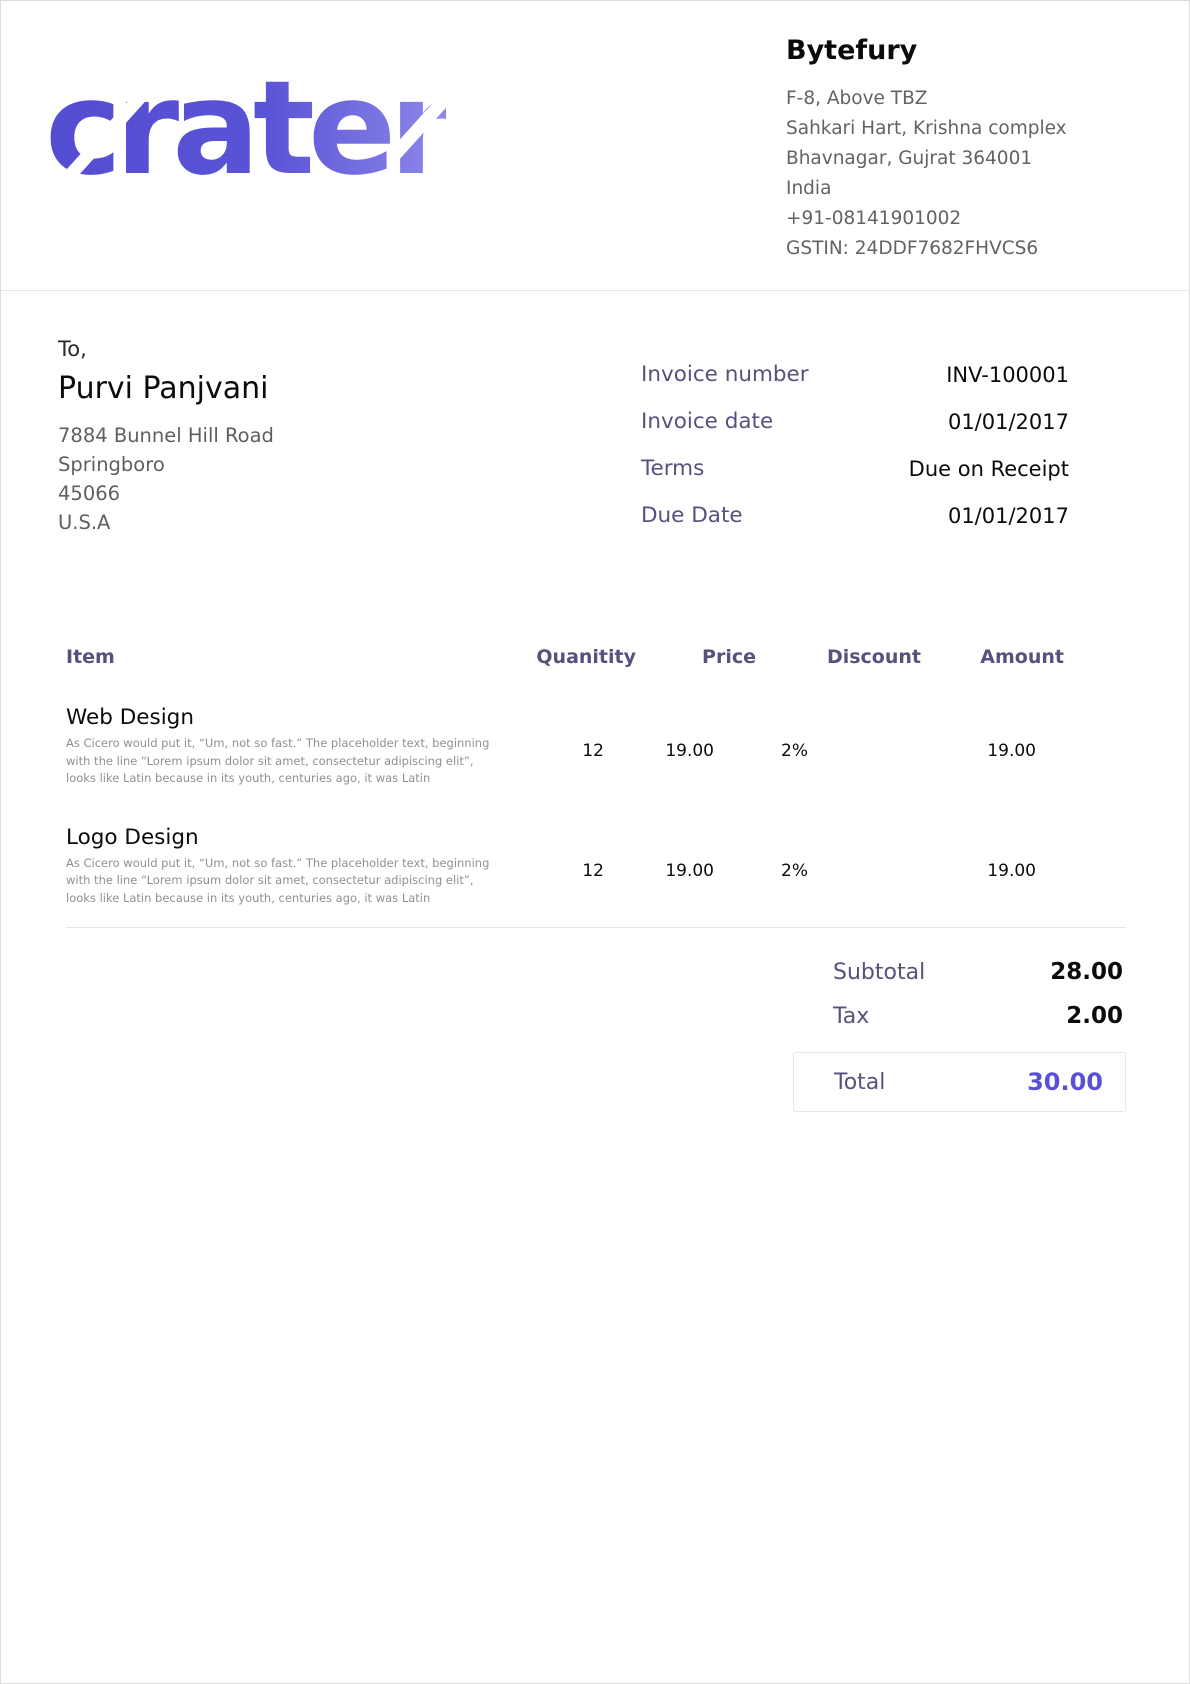 This screenshot has width=1190, height=1684. What do you see at coordinates (932, 972) in the screenshot?
I see `subtotal-row: Subtotal 28.00` at bounding box center [932, 972].